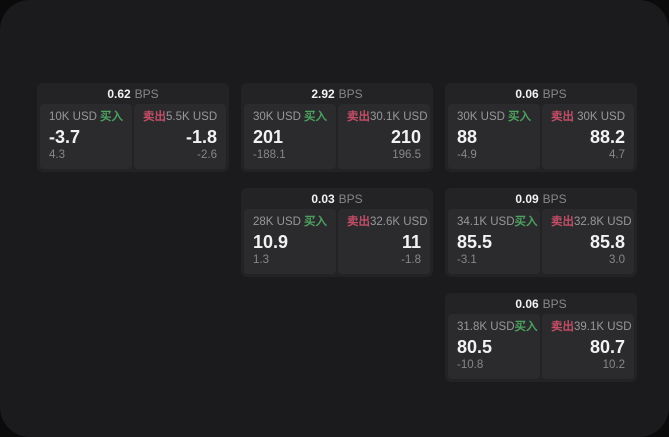 The width and height of the screenshot is (669, 437). I want to click on sell-delta: 3.0, so click(617, 260).